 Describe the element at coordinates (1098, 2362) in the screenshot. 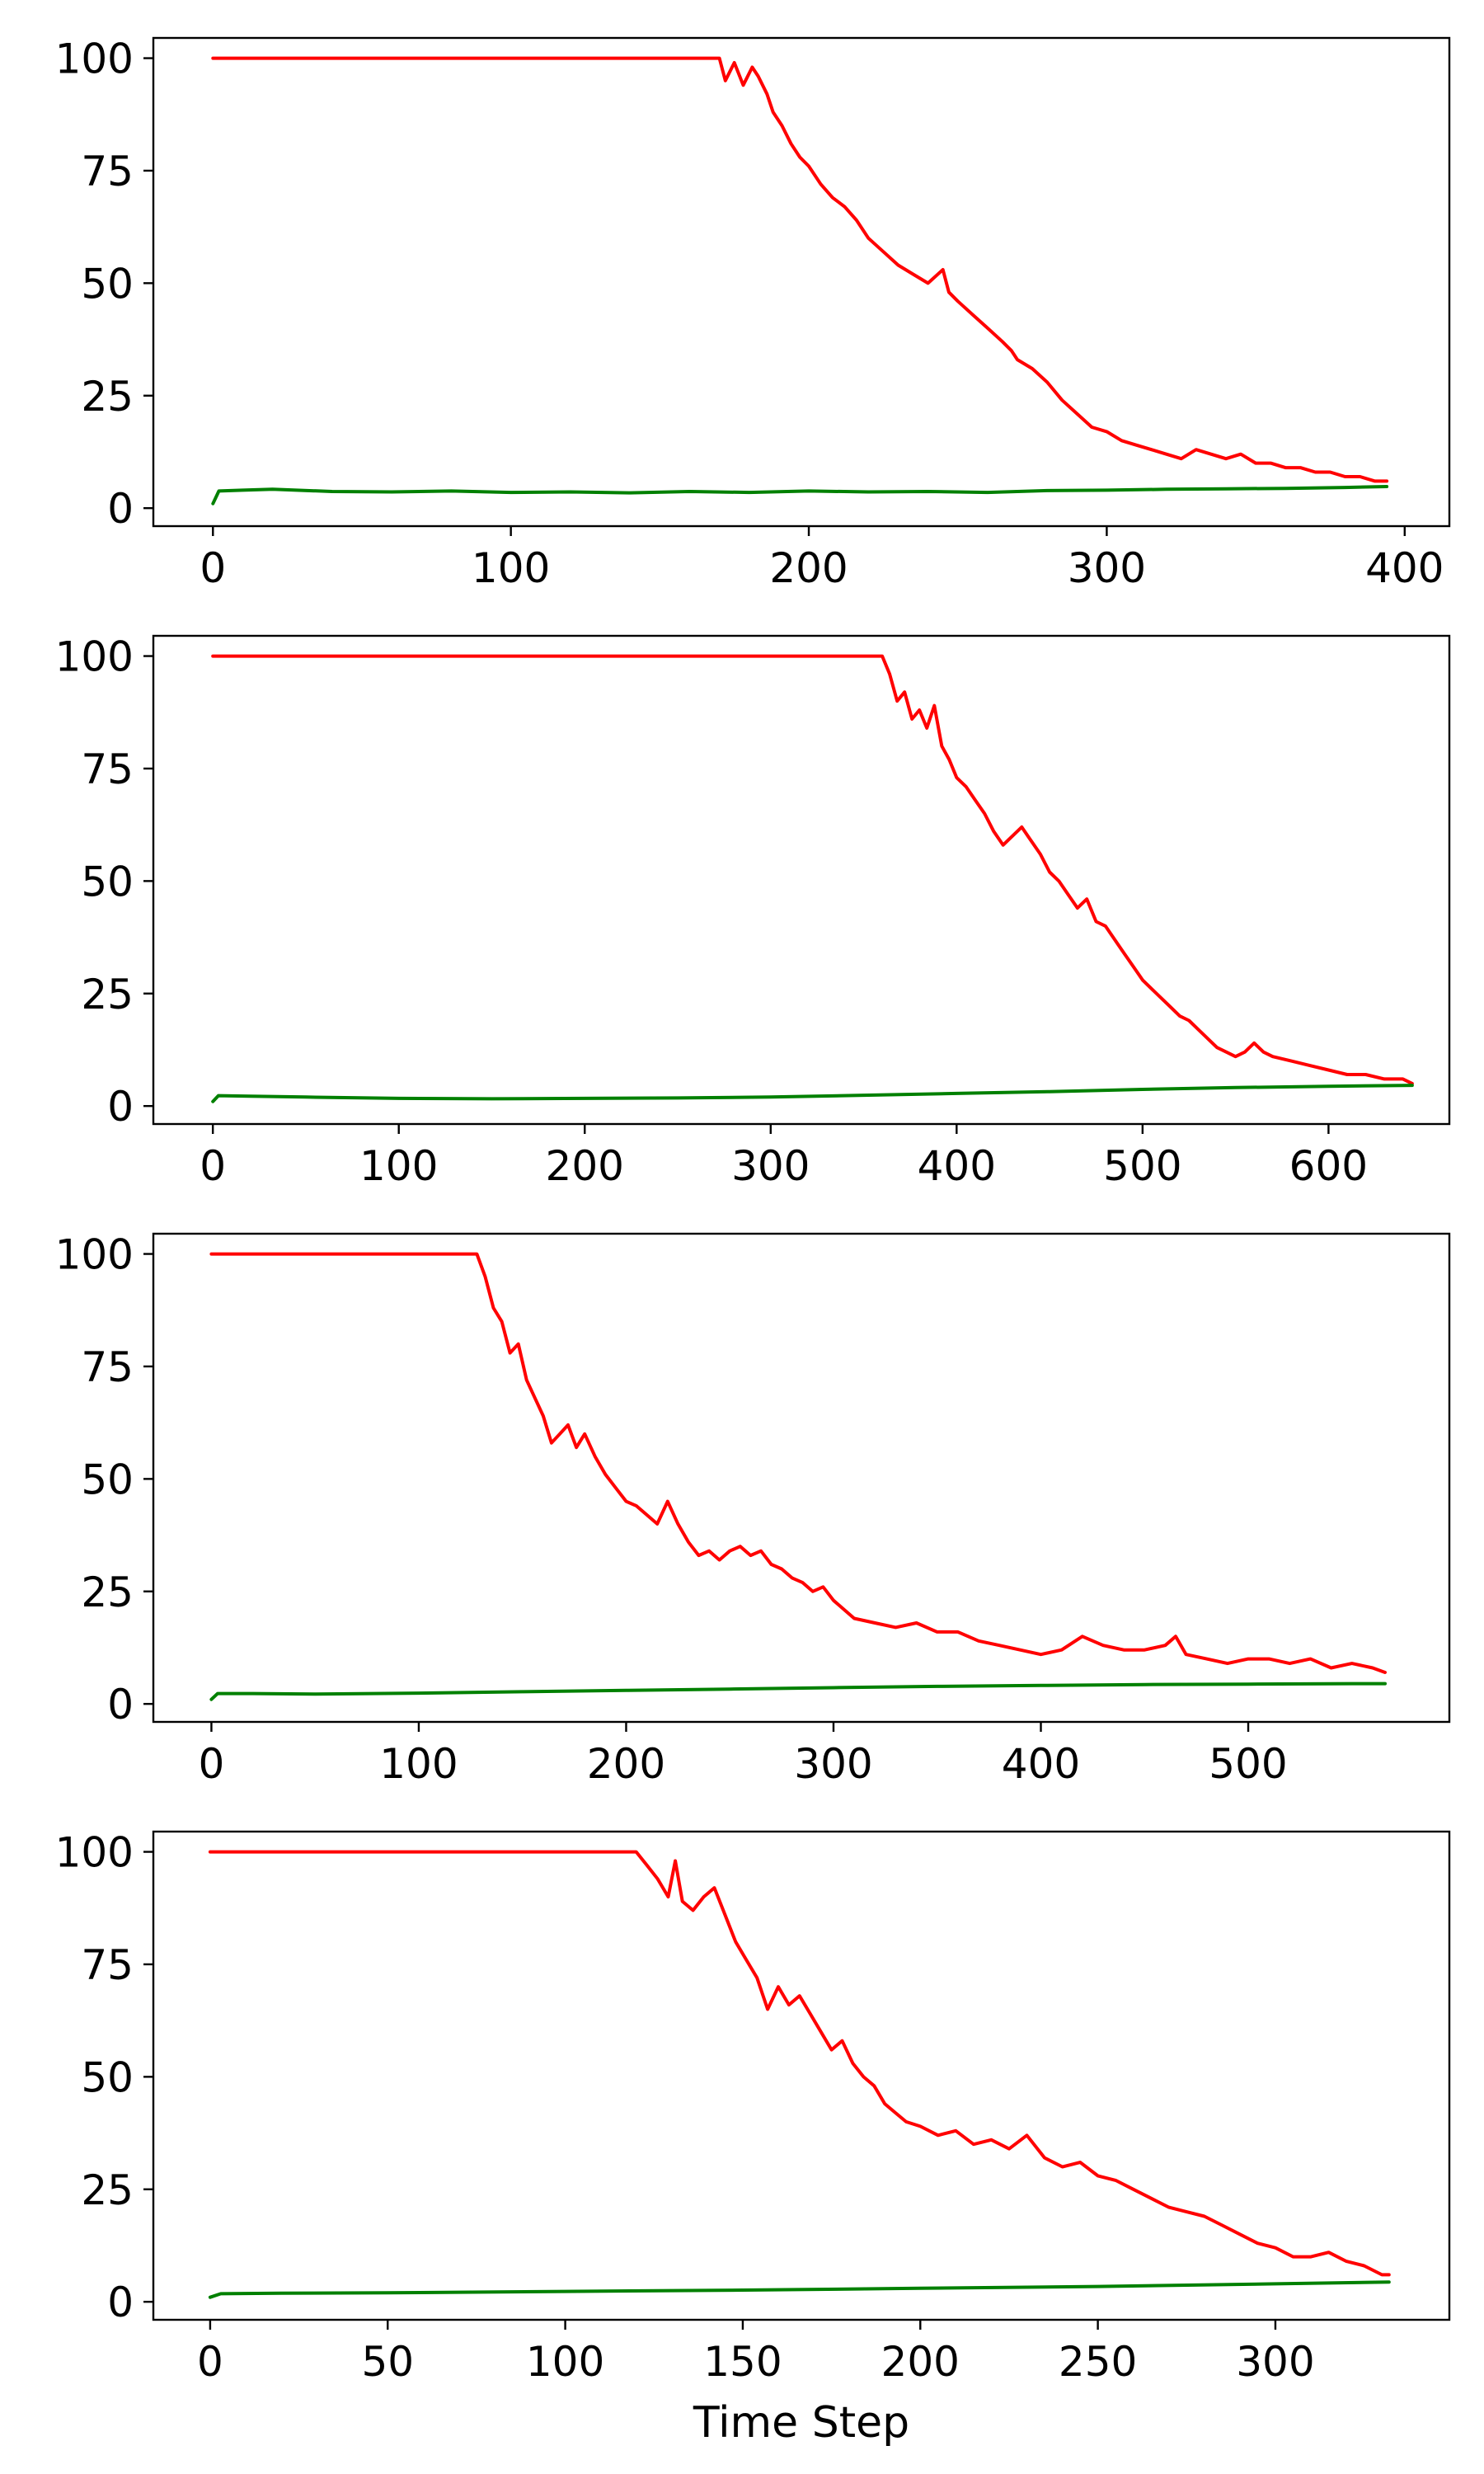

I see `x-tick-label: 250` at that location.